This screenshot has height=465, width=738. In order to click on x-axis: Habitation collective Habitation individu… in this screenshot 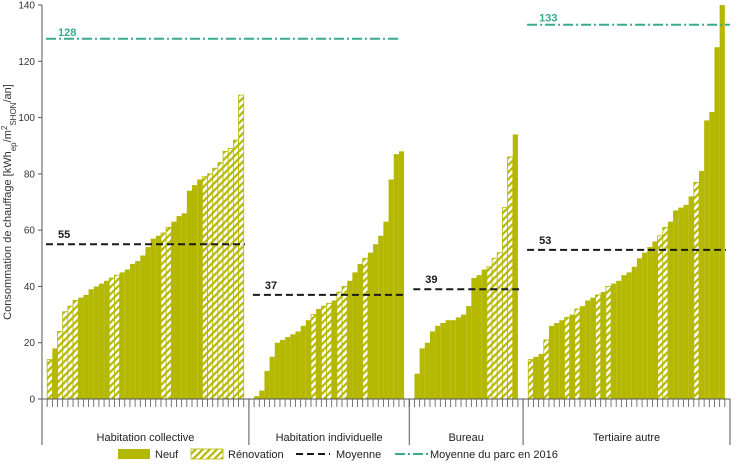, I will do `click(386, 421)`.